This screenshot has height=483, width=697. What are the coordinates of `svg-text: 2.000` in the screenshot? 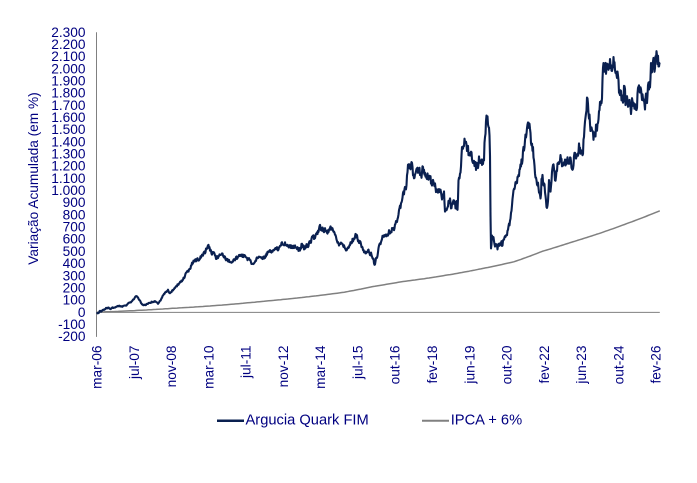 It's located at (68, 68).